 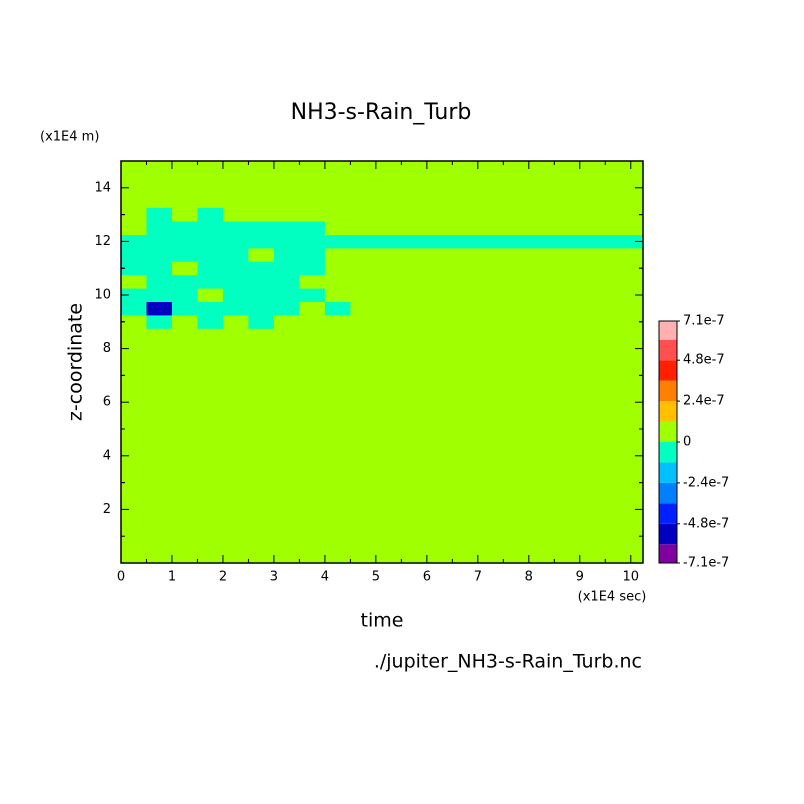 What do you see at coordinates (223, 577) in the screenshot?
I see `x-tick-label: 2` at bounding box center [223, 577].